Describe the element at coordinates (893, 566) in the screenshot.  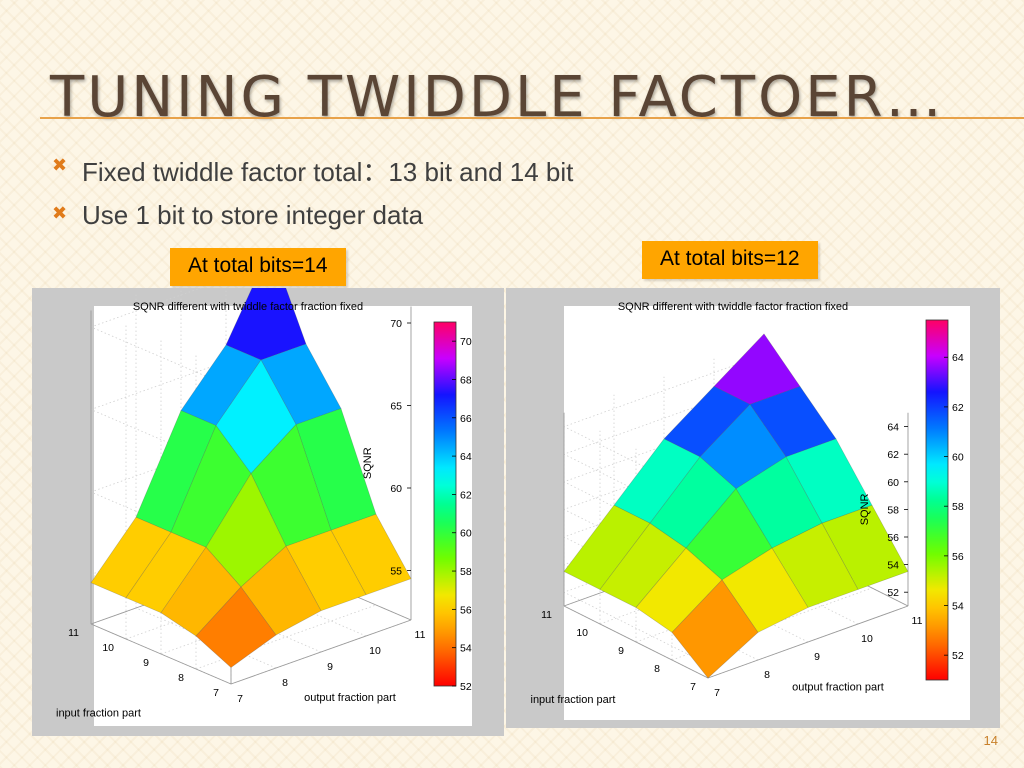
I see `z-tick-label: 54` at that location.